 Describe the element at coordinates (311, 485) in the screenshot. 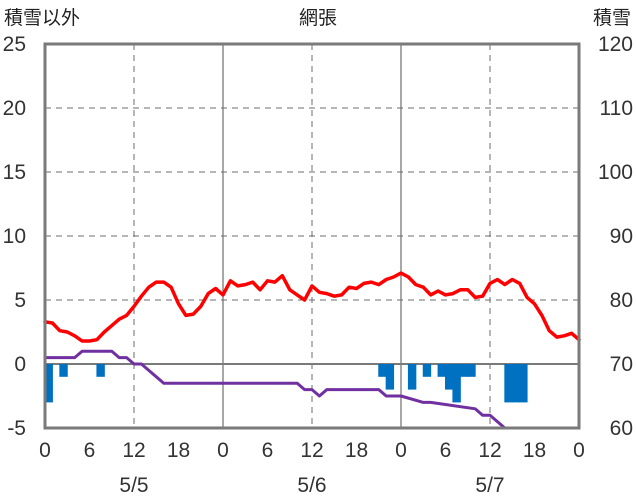

I see `date-label: 5/6` at that location.